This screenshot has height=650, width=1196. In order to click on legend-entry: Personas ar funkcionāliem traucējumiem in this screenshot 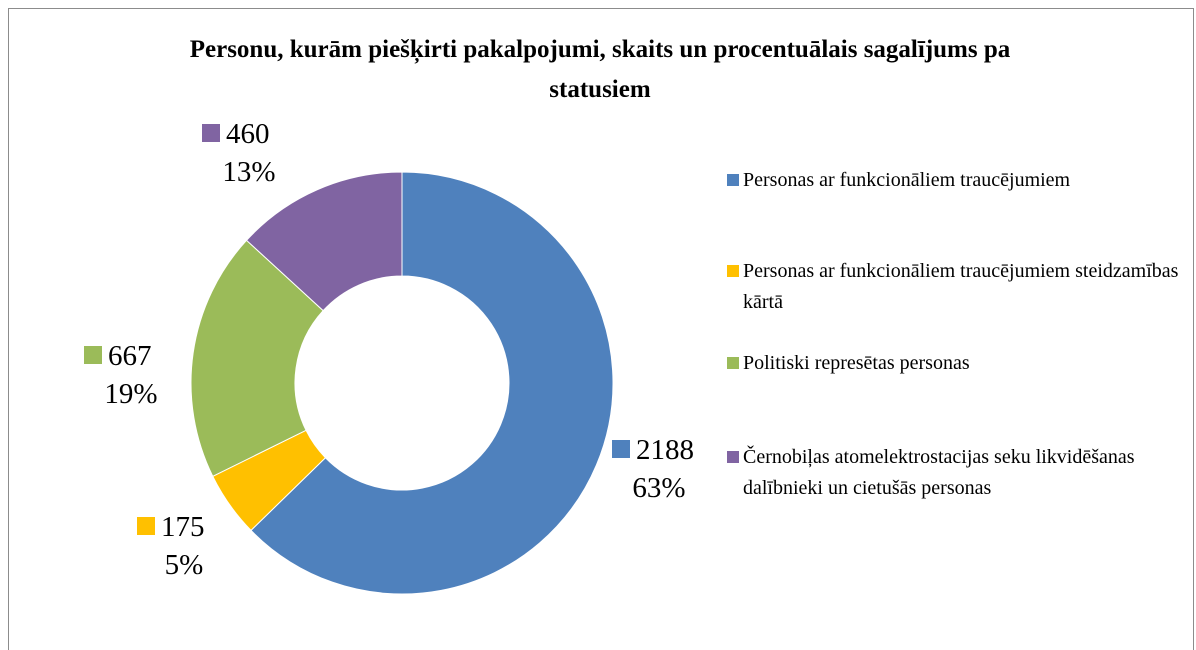, I will do `click(957, 180)`.